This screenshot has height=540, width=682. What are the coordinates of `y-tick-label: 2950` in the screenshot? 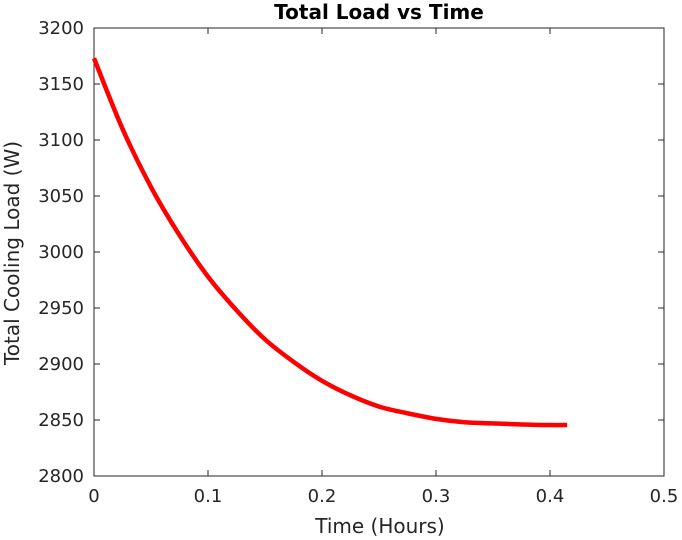 It's located at (61, 308).